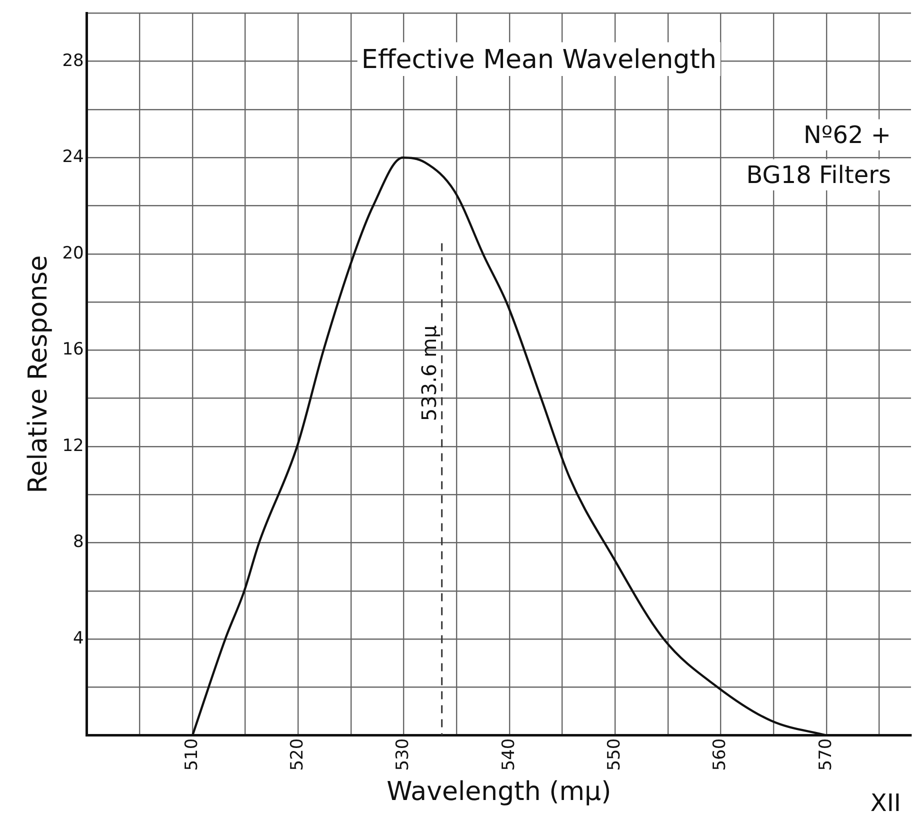  Describe the element at coordinates (78, 542) in the screenshot. I see `y-tick-label: 8` at that location.